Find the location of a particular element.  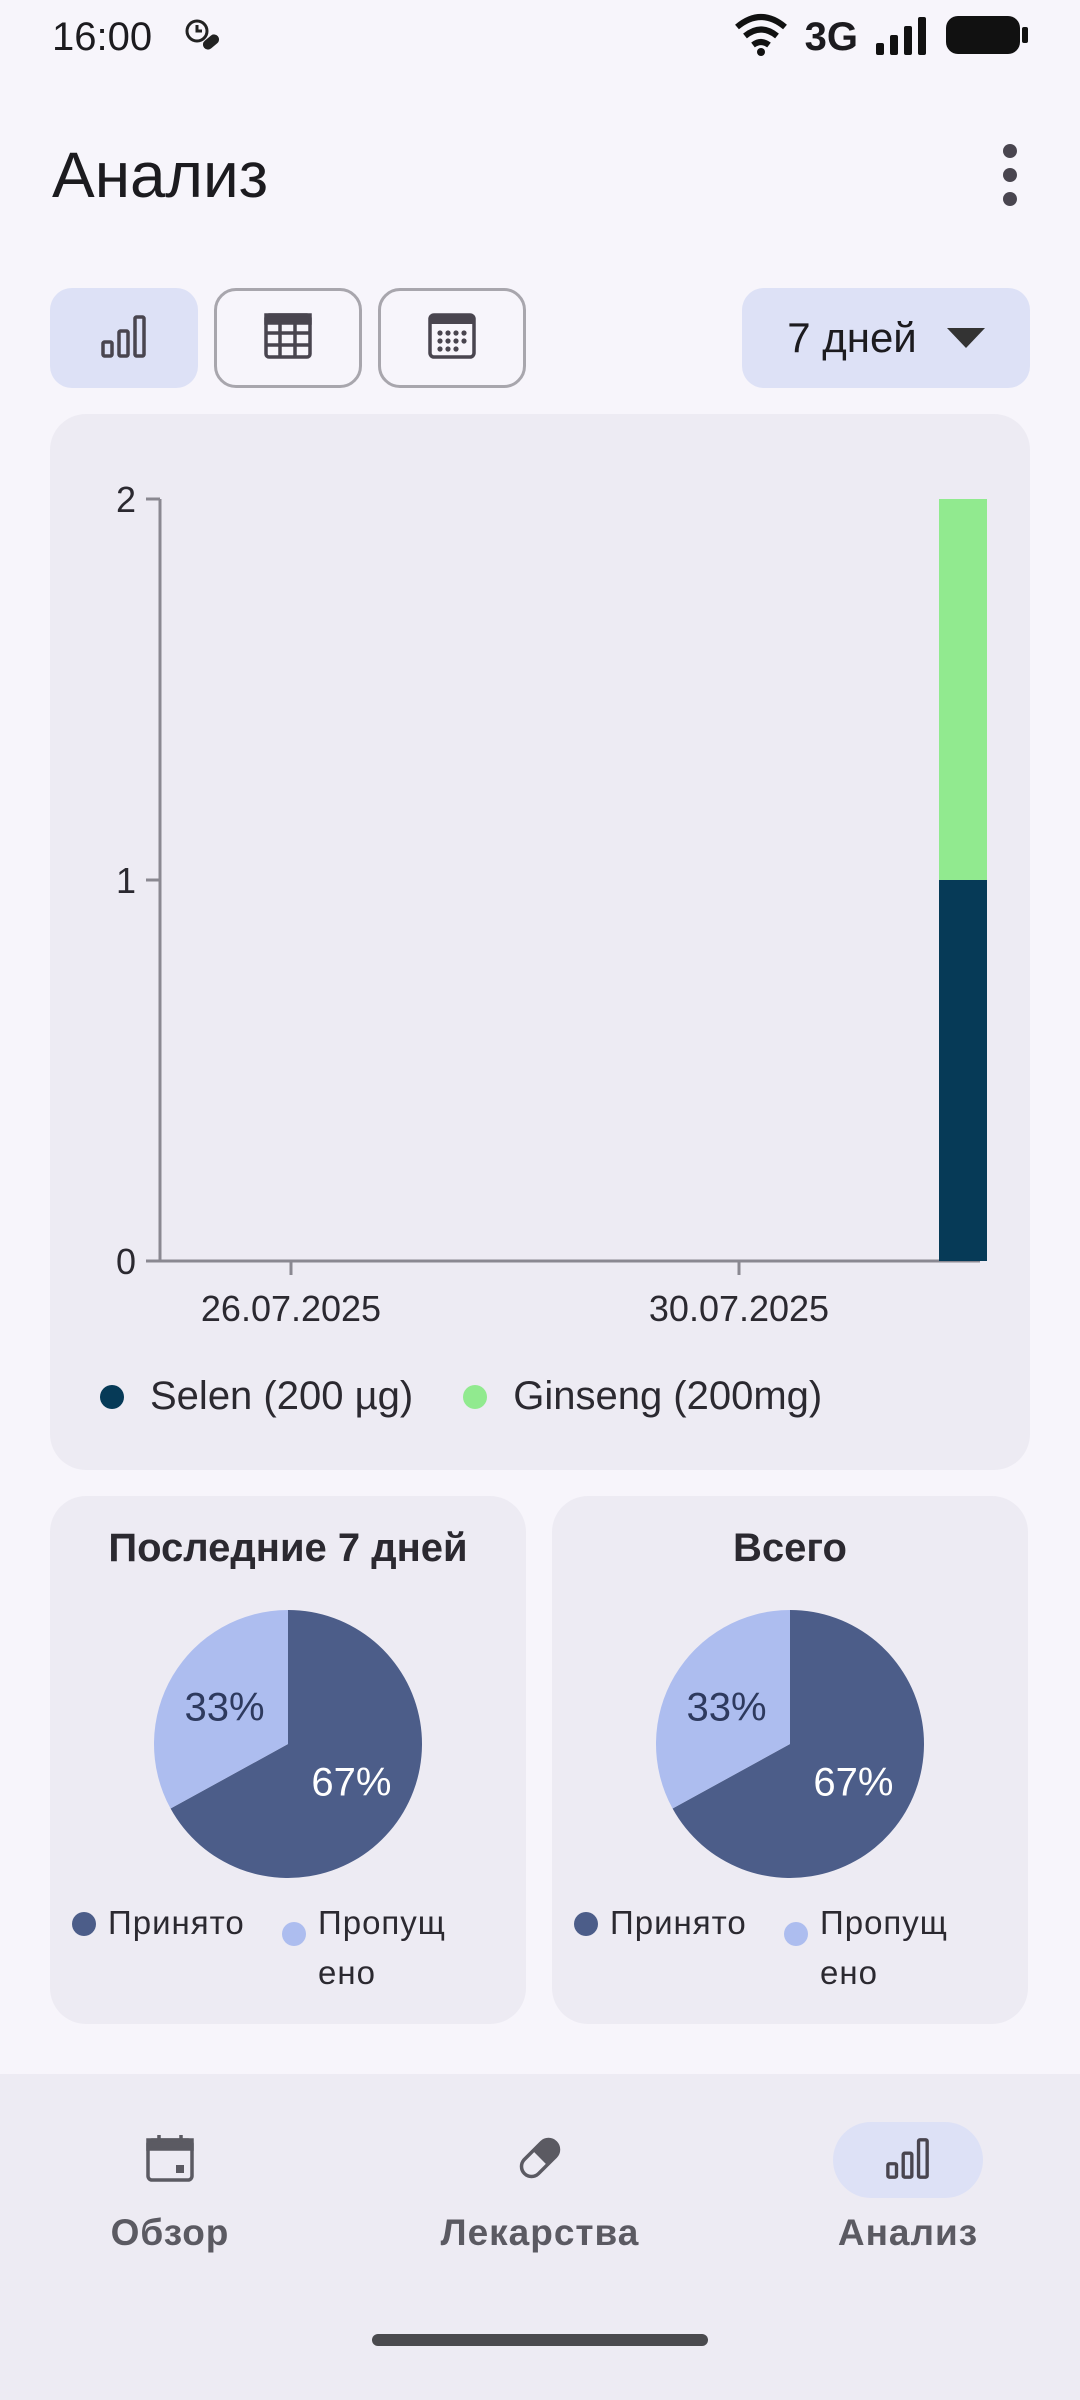

network-type: 3G is located at coordinates (831, 36).